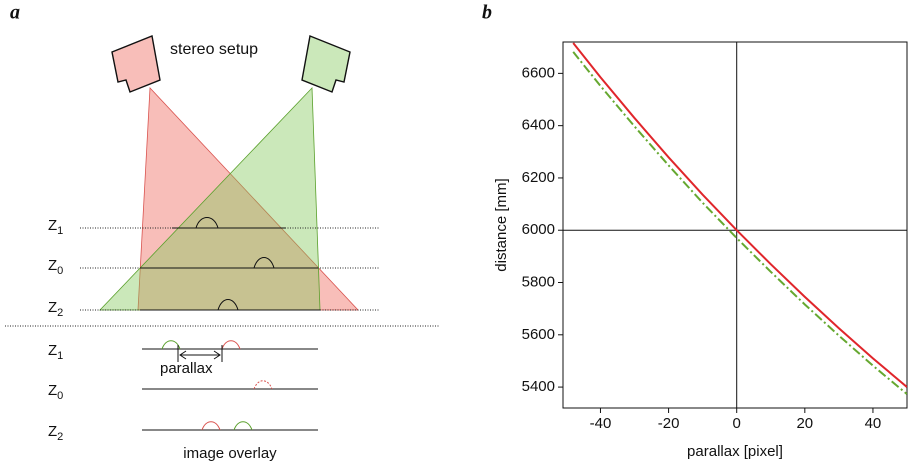  What do you see at coordinates (214, 49) in the screenshot?
I see `setup-label: stereo setup` at bounding box center [214, 49].